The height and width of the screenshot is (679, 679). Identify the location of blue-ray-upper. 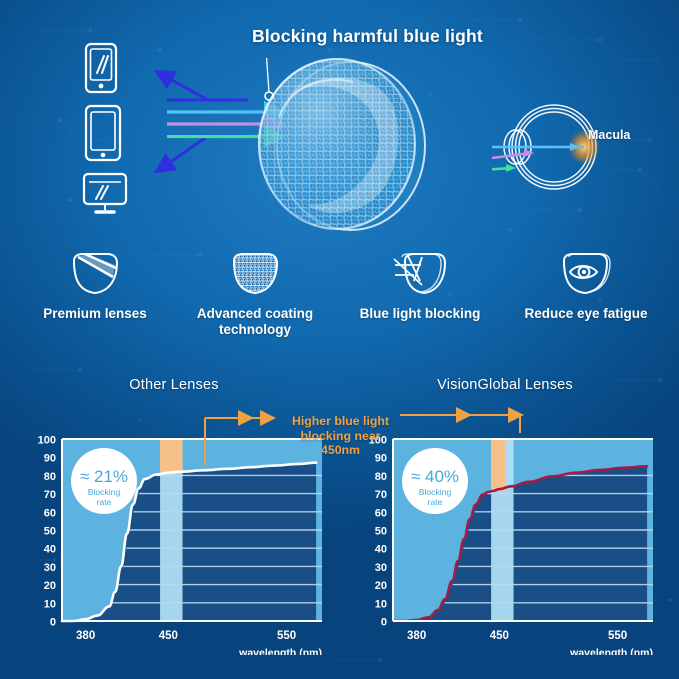
(181, 86).